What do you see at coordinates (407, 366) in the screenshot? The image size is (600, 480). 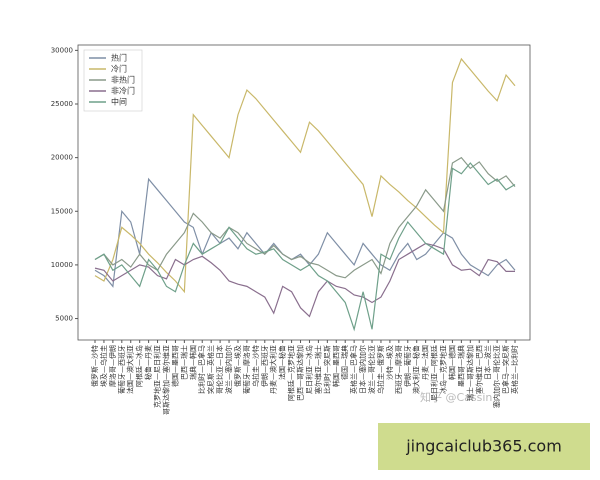 I see `x-tick-label: 伊朗—葡萄牙` at bounding box center [407, 366].